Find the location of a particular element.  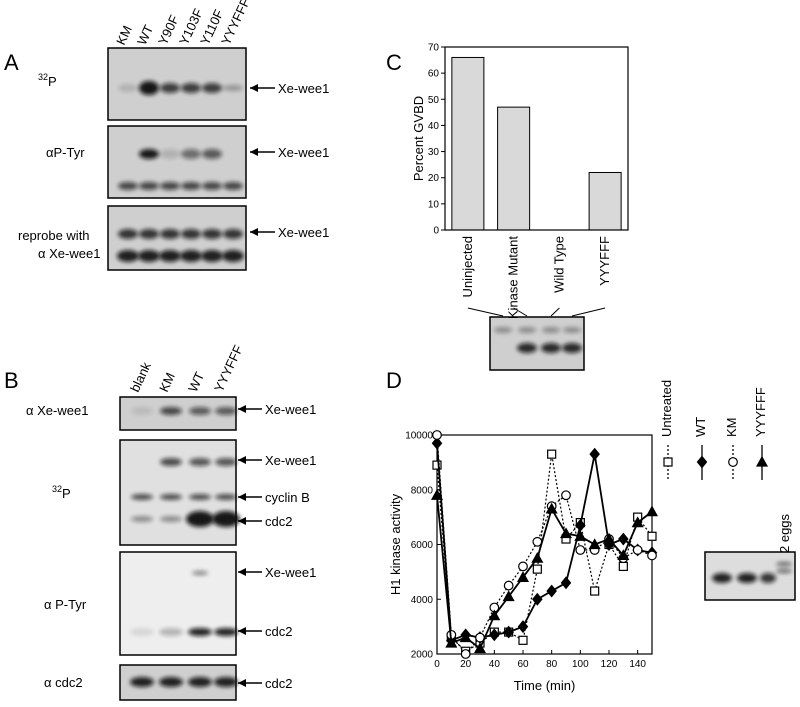

bar is located at coordinates (468, 143).